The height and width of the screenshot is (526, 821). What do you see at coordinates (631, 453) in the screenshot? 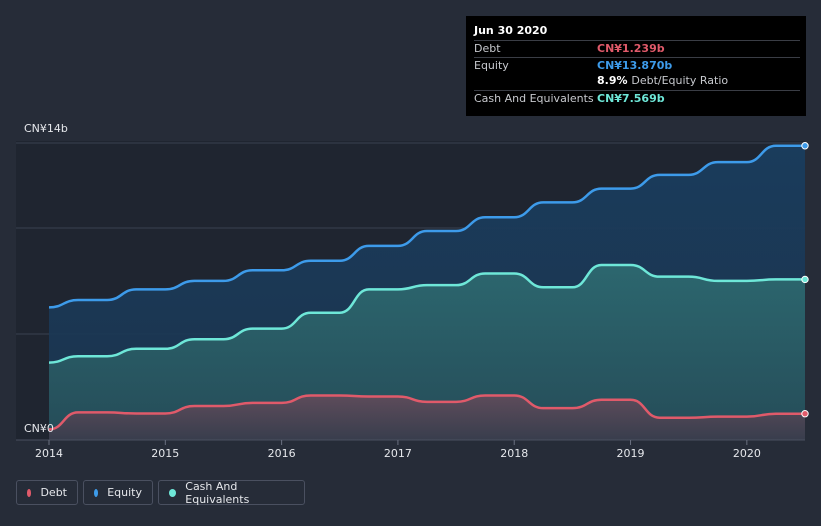
I see `x-tick-label-2019: 2019` at bounding box center [631, 453].